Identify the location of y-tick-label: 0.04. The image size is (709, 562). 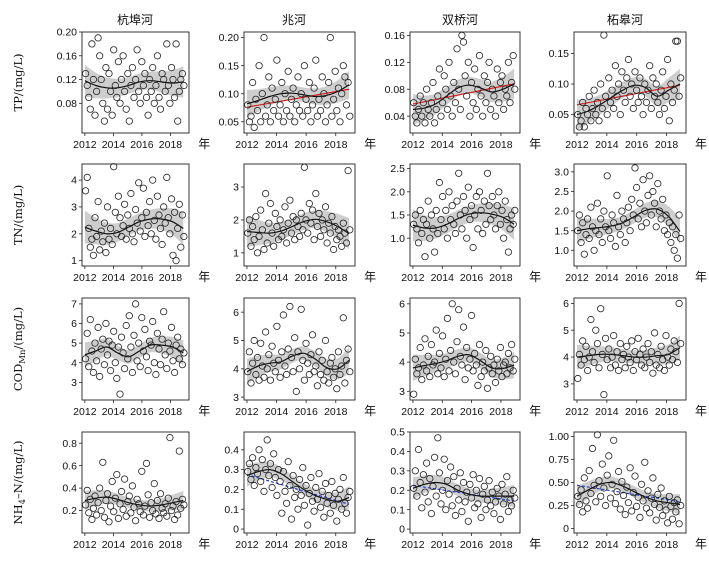
(395, 117).